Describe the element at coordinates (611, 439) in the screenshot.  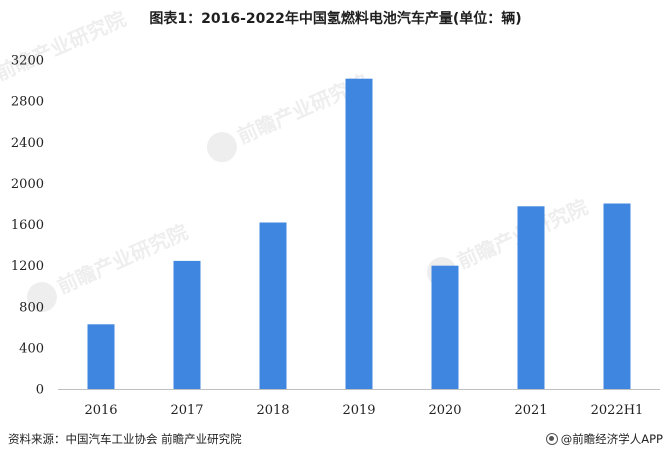
I see `brand-text: @前瞻经济学人APP` at that location.